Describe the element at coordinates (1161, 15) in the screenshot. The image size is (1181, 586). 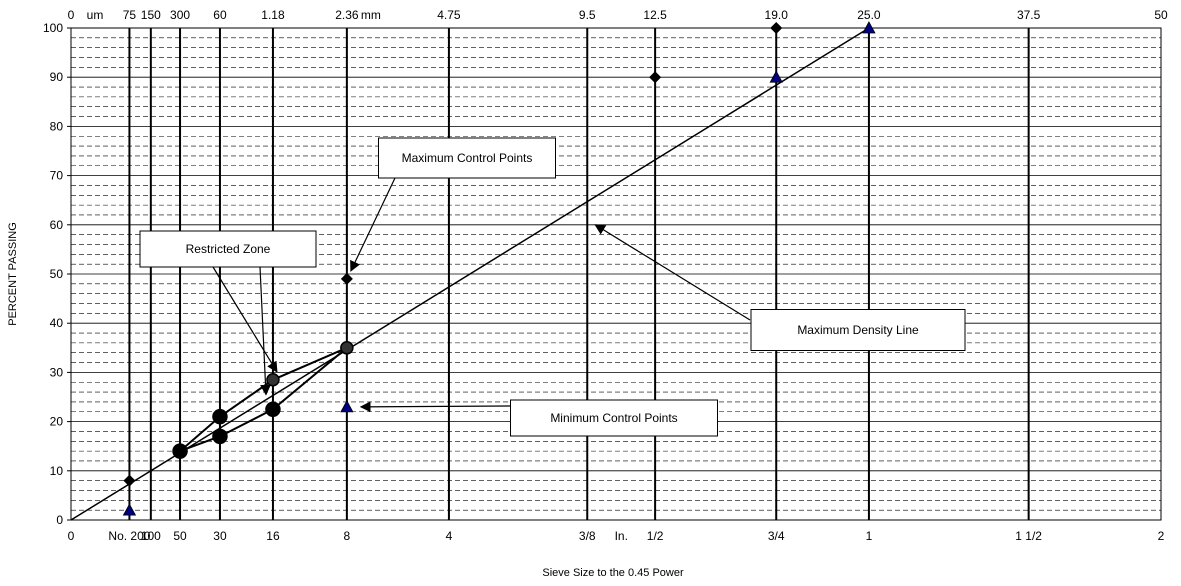
I see `x-tick-label-top: 50` at that location.